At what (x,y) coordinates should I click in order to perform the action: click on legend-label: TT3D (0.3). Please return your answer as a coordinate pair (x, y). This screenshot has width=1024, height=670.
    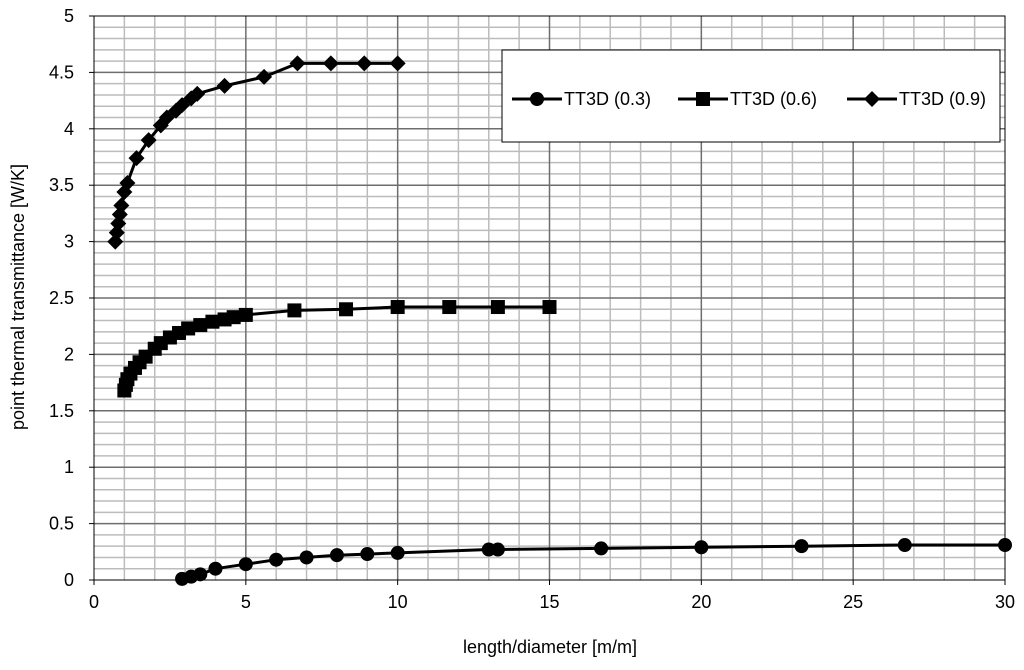
    Looking at the image, I should click on (607, 99).